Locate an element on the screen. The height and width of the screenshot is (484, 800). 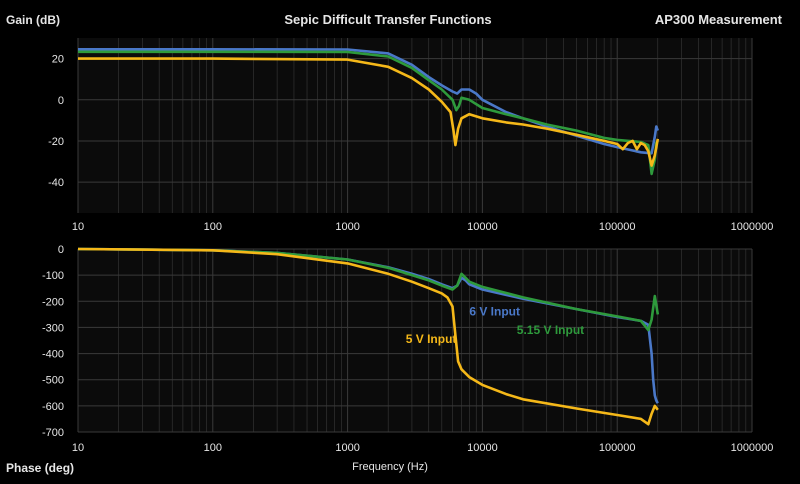
phase-y-tick-label: -600 is located at coordinates (53, 407).